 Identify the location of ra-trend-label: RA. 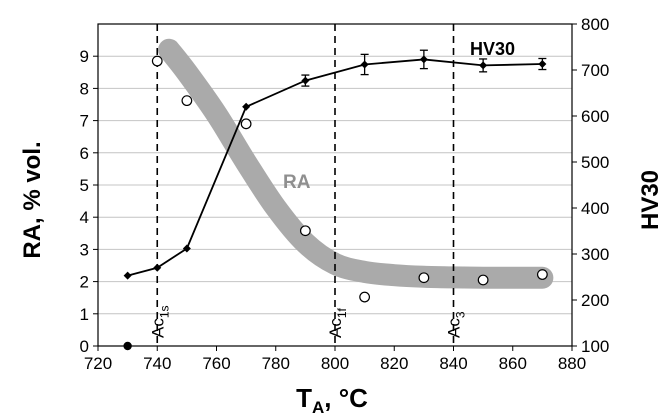
(297, 182).